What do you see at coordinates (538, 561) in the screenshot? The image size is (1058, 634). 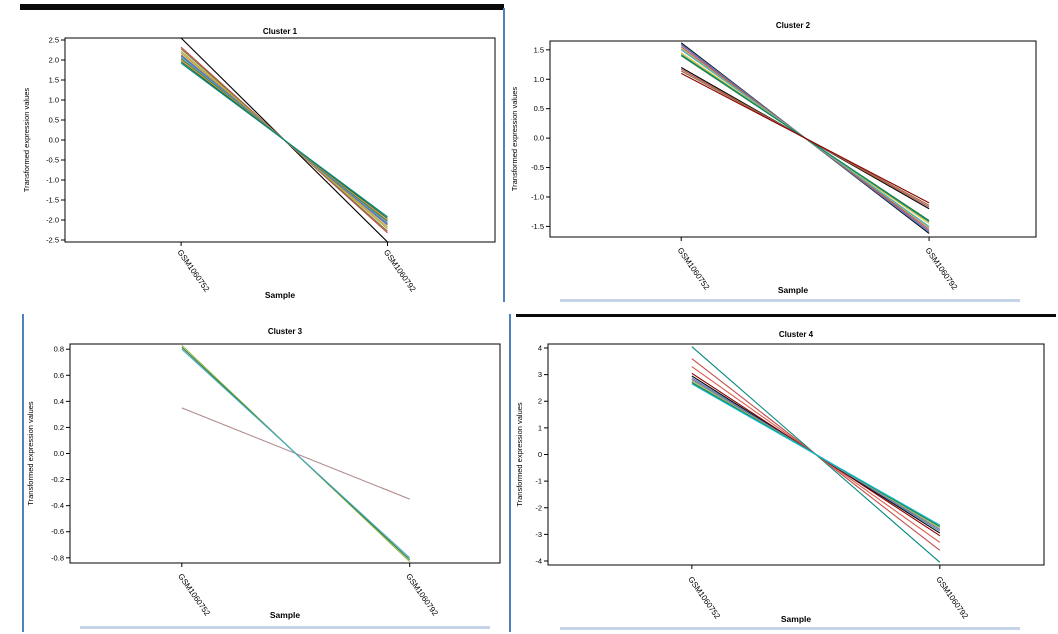 I see `y-tick-label: -4` at bounding box center [538, 561].